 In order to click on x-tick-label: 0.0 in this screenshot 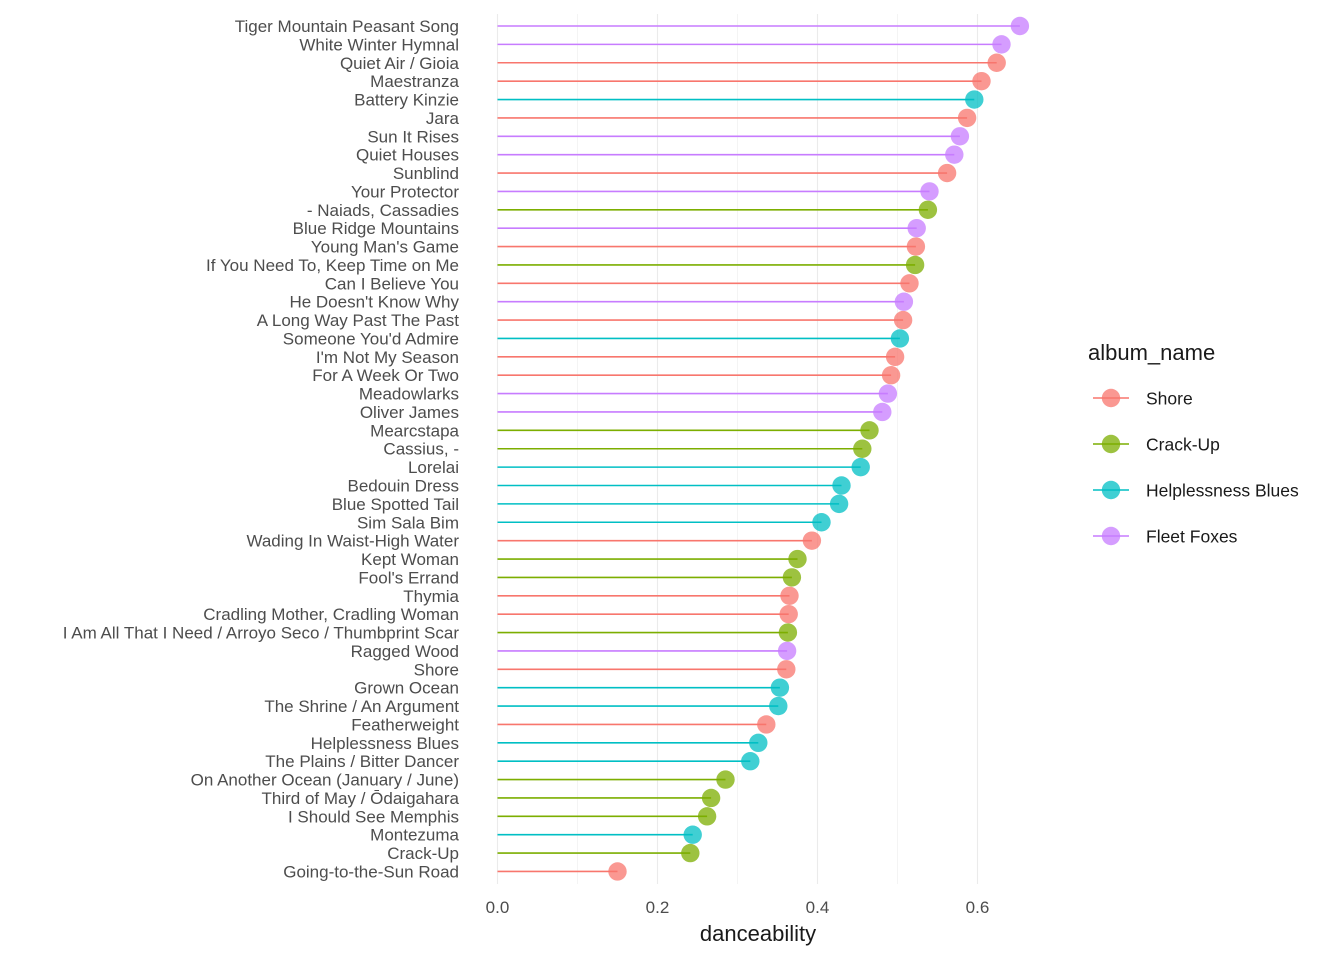, I will do `click(498, 907)`.